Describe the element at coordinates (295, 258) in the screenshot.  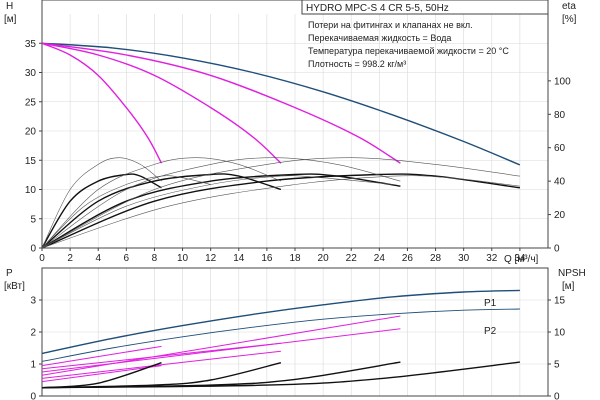
I see `x-tick-label: 18` at that location.